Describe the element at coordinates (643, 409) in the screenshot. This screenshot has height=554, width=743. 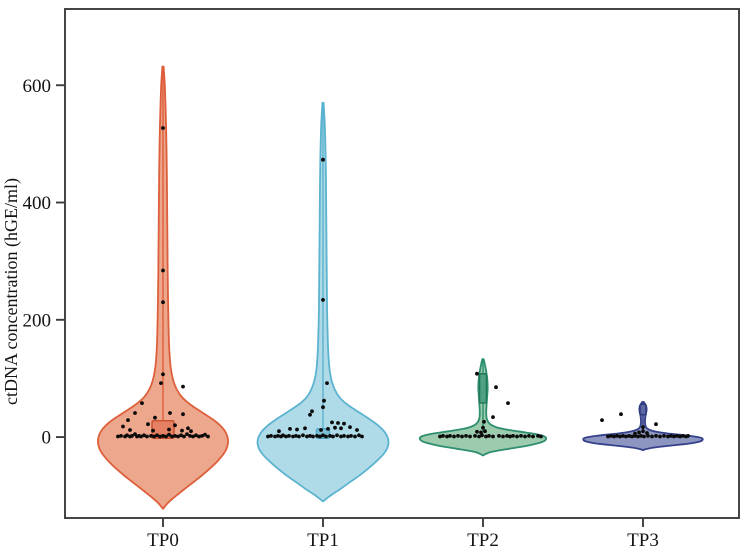
I see `box-tp3` at that location.